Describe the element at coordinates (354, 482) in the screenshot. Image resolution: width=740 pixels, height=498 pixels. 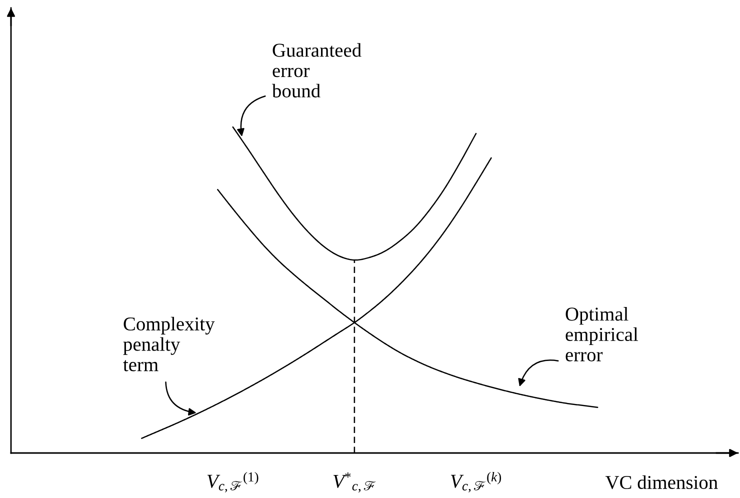
I see `x-tick-label: V$^{*}$$_{c,ℱ}$` at that location.